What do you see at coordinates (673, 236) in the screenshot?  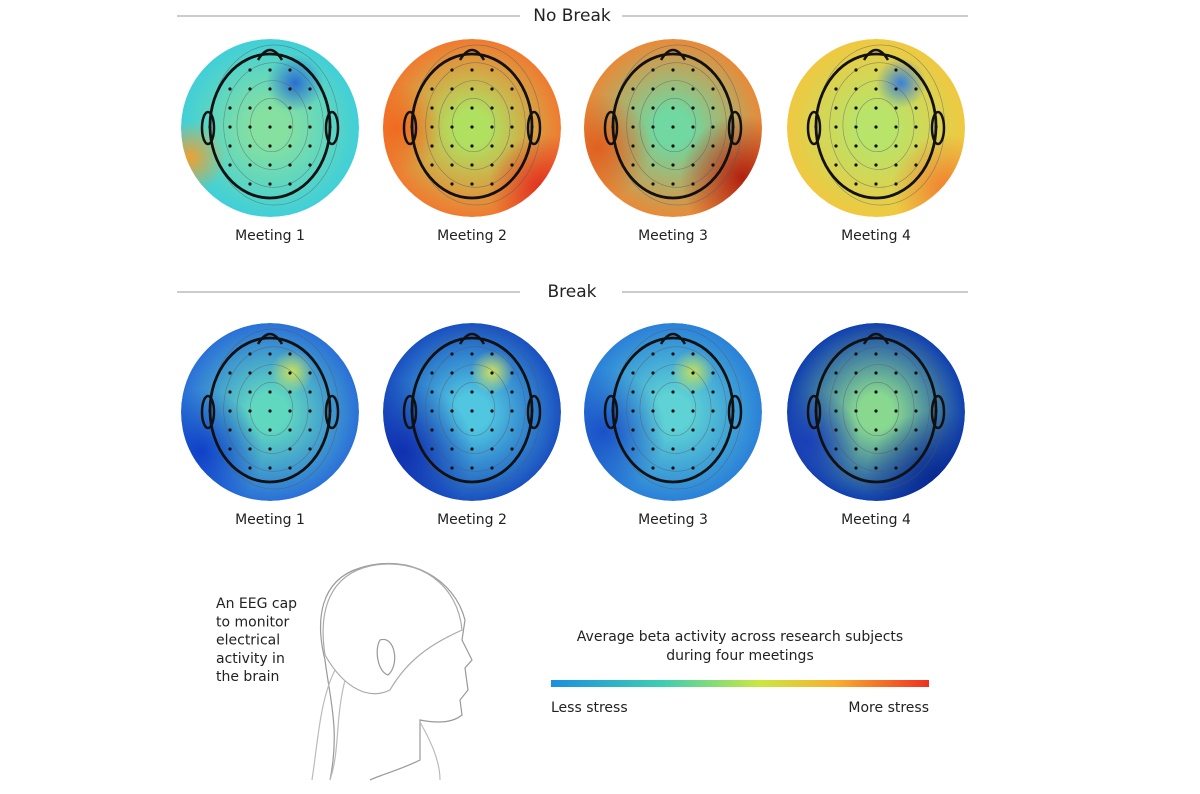 I see `map-label: Meeting 3` at bounding box center [673, 236].